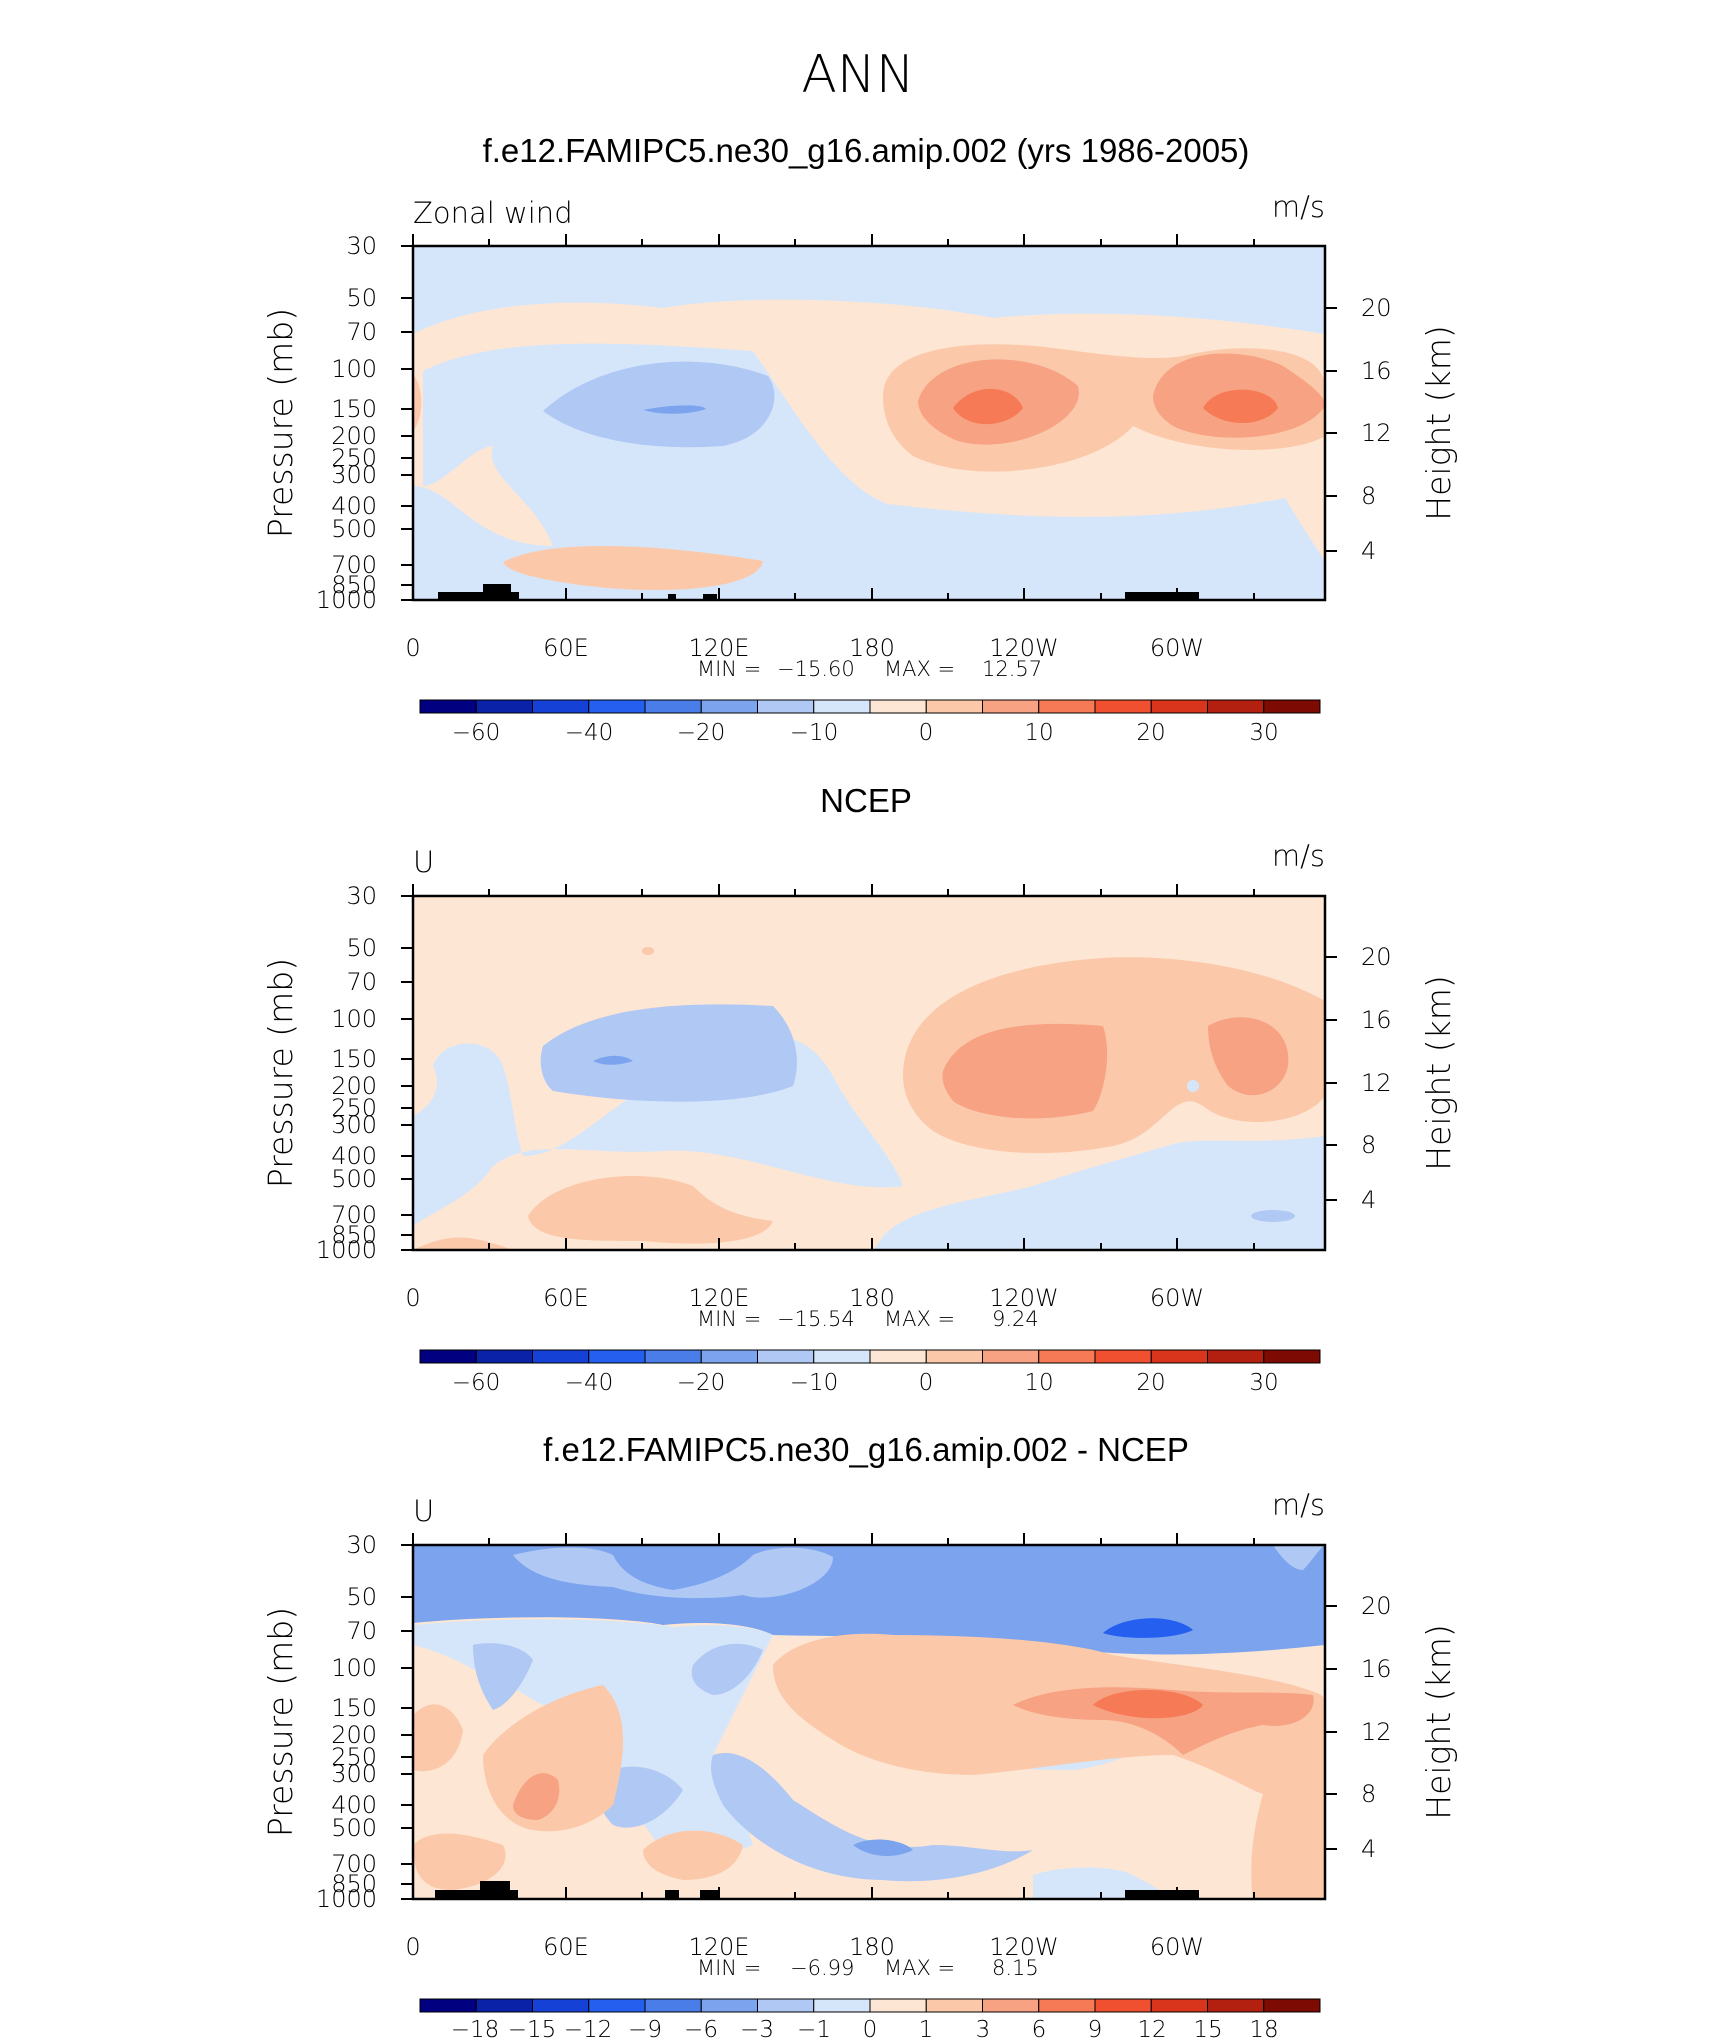 The image size is (1710, 2038). What do you see at coordinates (361, 1597) in the screenshot?
I see `y-tick-label: 50` at bounding box center [361, 1597].